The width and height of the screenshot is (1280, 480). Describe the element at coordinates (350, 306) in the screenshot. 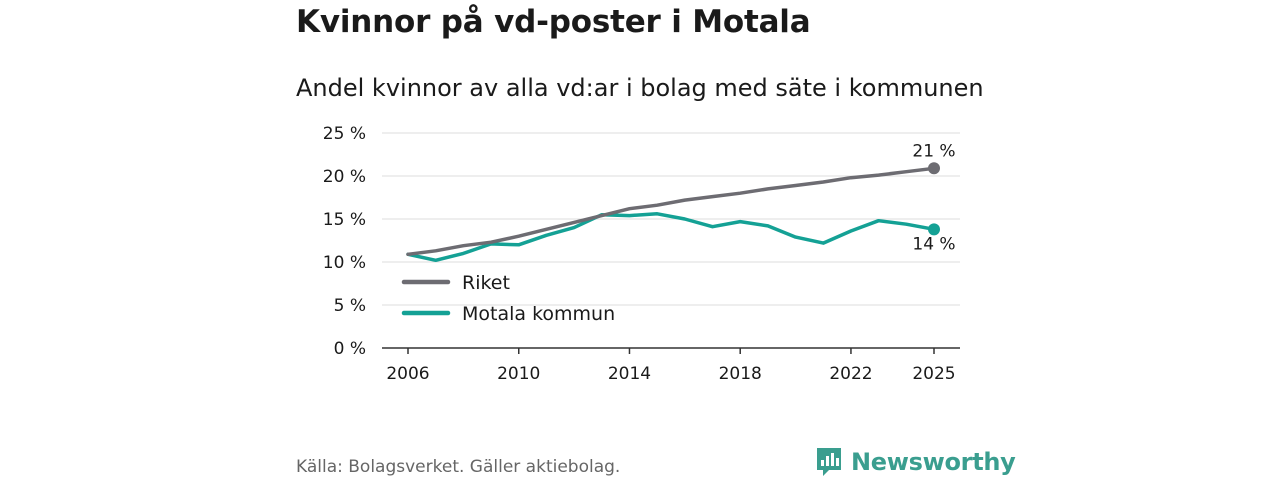

I see `y-tick-label: 5 %` at that location.